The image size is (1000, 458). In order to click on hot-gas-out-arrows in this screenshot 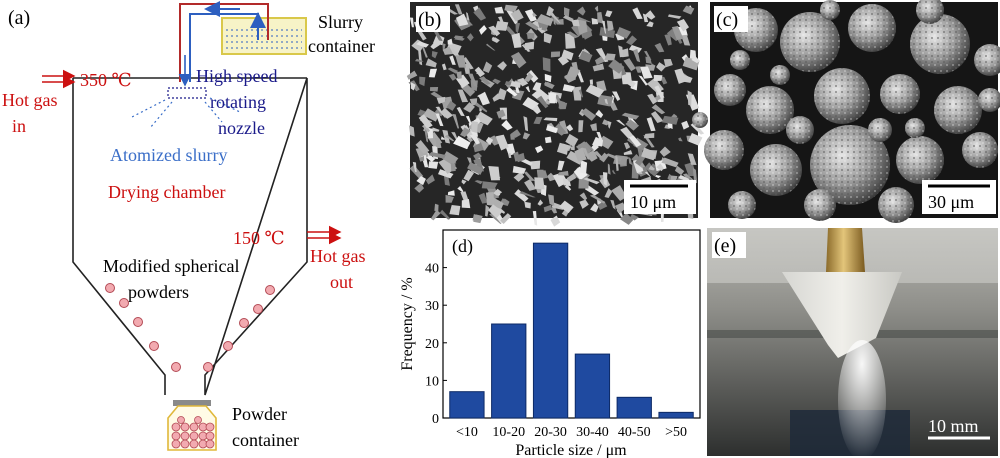, I will do `click(324, 235)`.